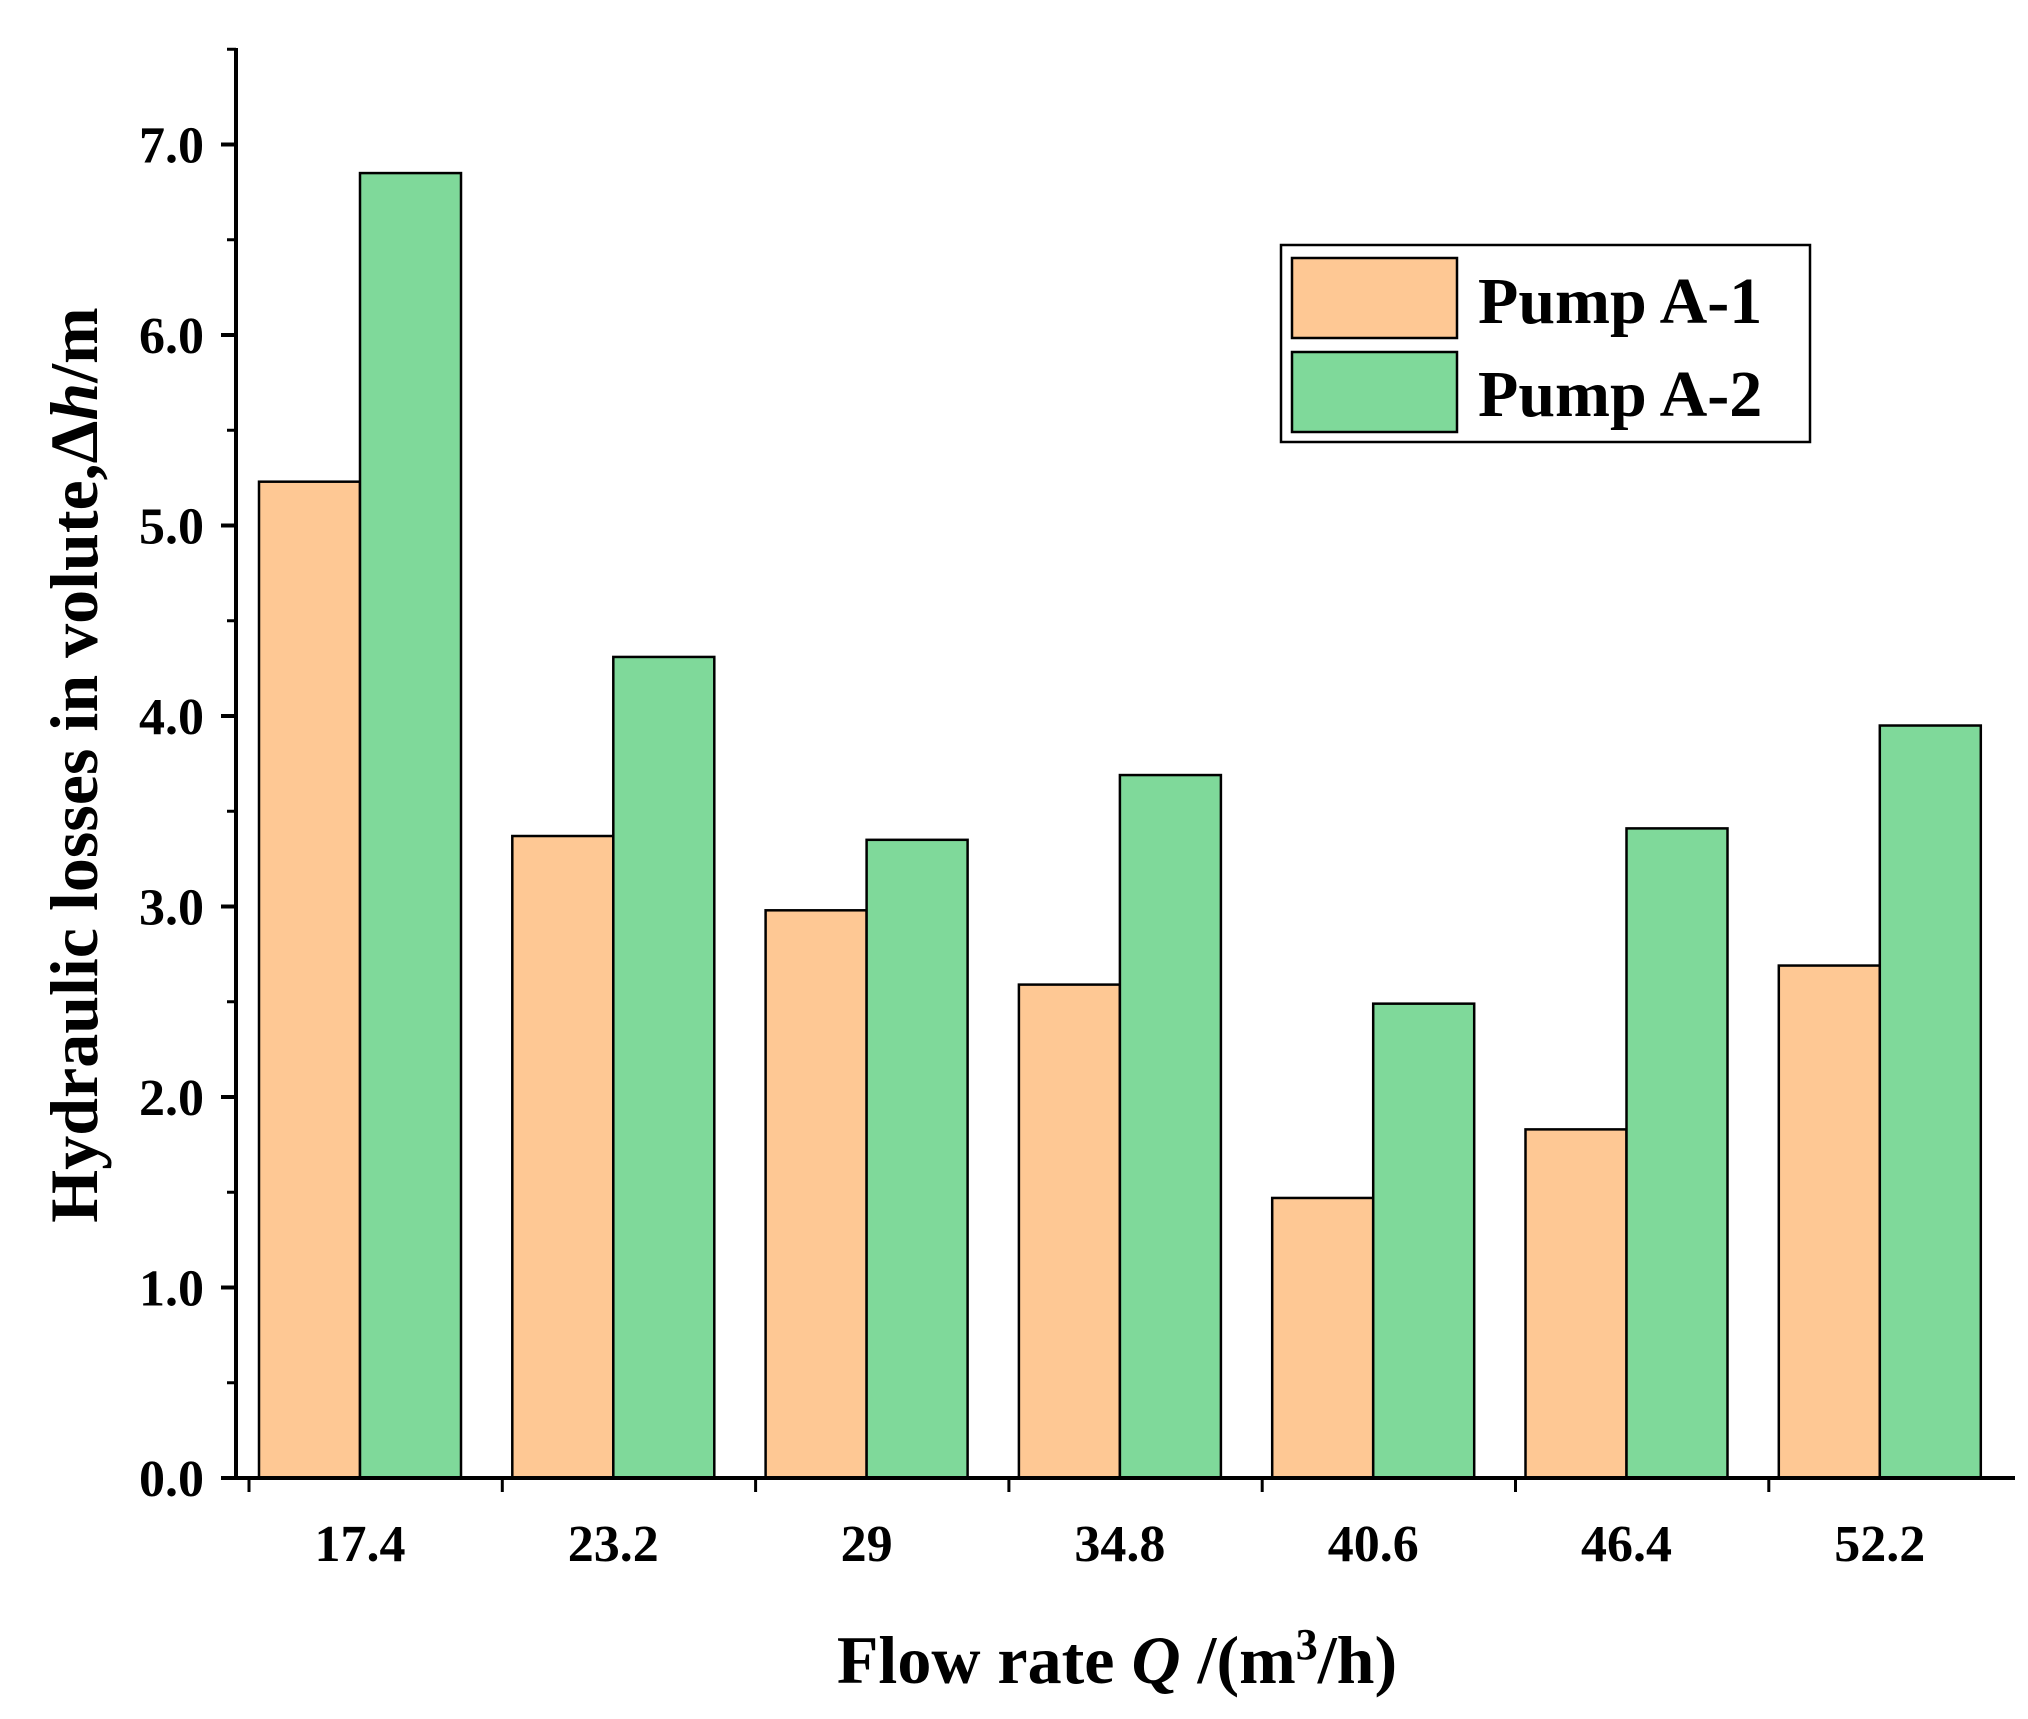  What do you see at coordinates (867, 1544) in the screenshot?
I see `x-tick-label-29: 29` at bounding box center [867, 1544].